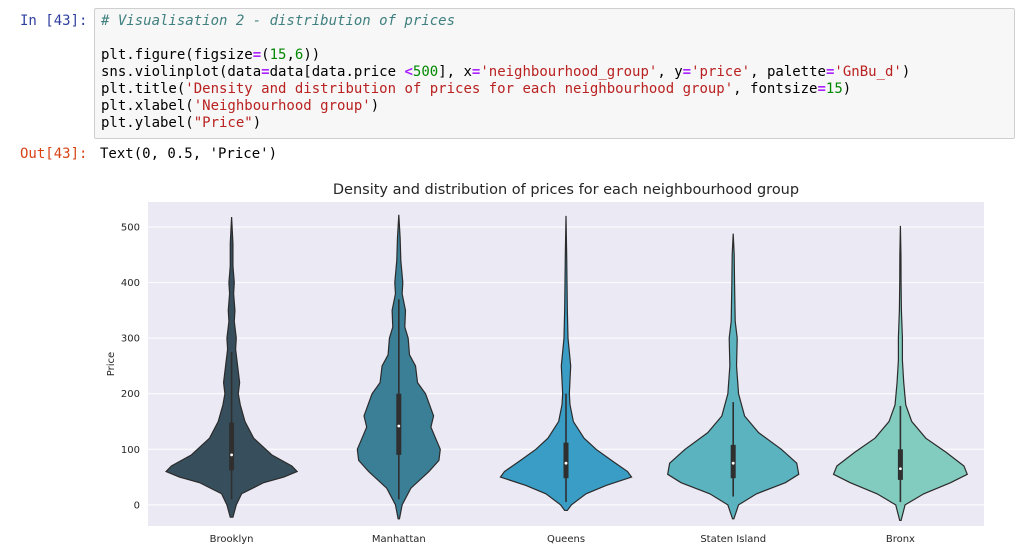 This screenshot has width=1015, height=547. Describe the element at coordinates (733, 539) in the screenshot. I see `x-tick-label: Staten Island` at that location.